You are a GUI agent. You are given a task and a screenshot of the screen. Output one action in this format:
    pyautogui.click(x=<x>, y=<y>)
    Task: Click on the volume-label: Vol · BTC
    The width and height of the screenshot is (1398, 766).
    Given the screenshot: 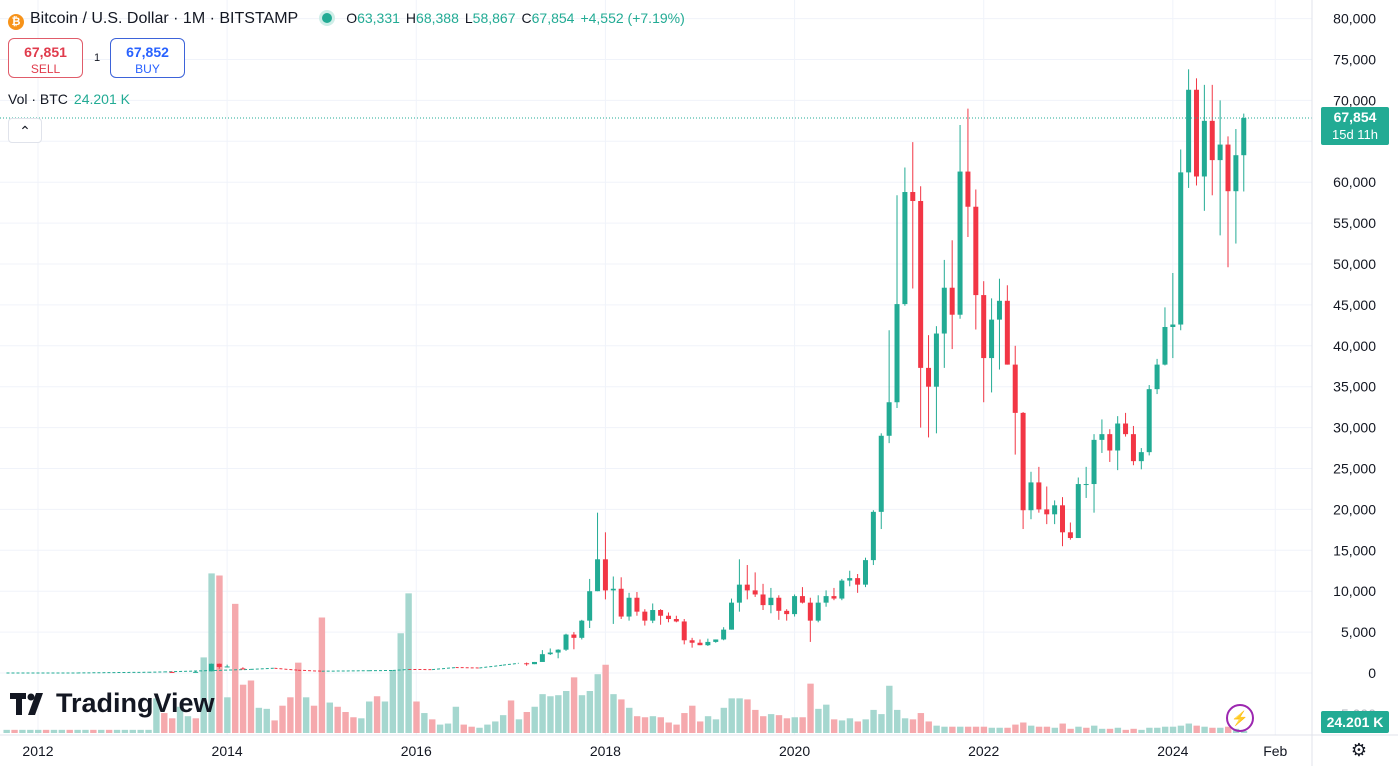 What is the action you would take?
    pyautogui.click(x=38, y=99)
    